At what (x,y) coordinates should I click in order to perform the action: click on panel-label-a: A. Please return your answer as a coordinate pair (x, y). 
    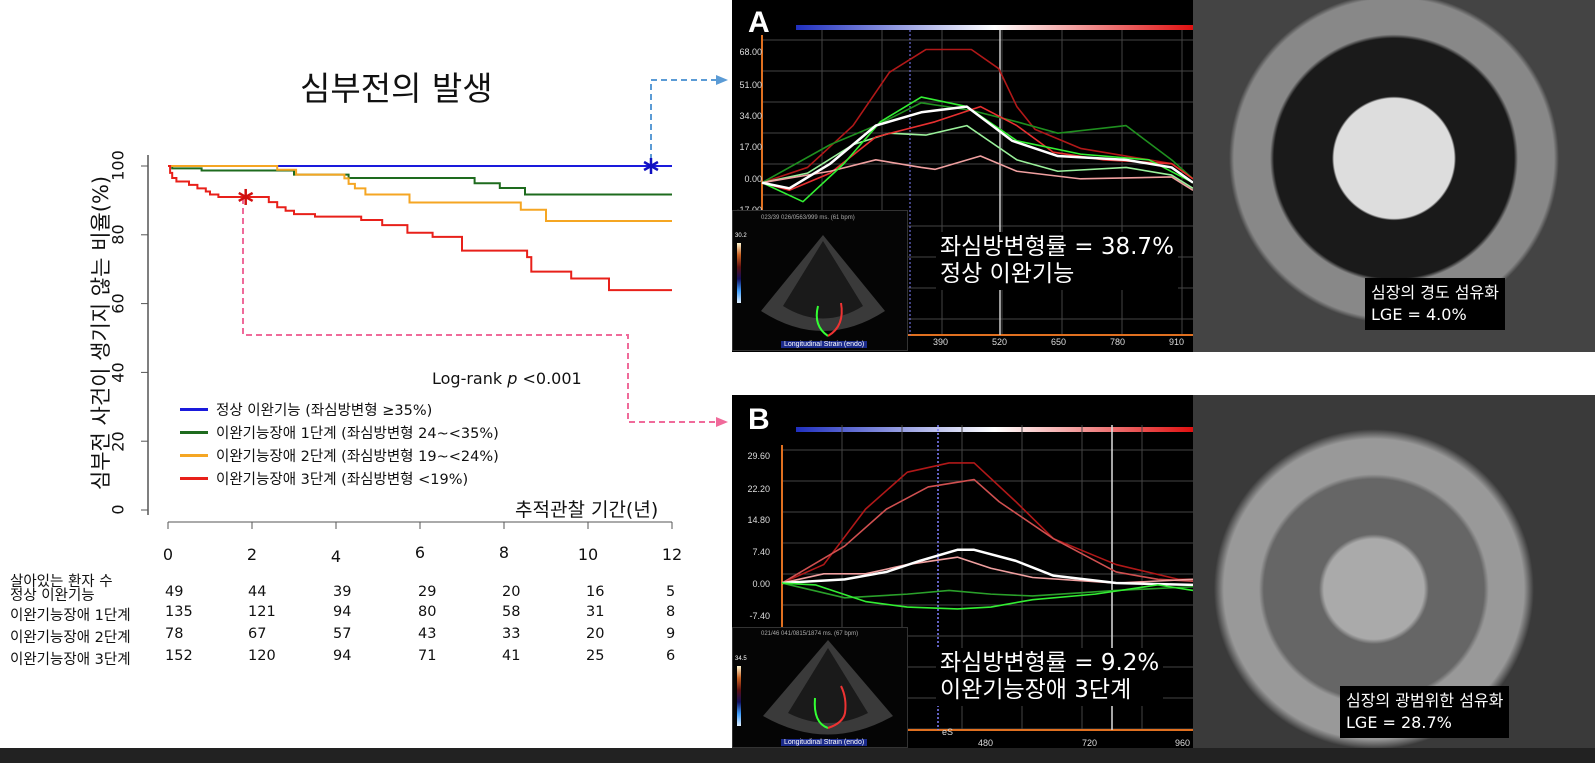
    Looking at the image, I should click on (759, 22).